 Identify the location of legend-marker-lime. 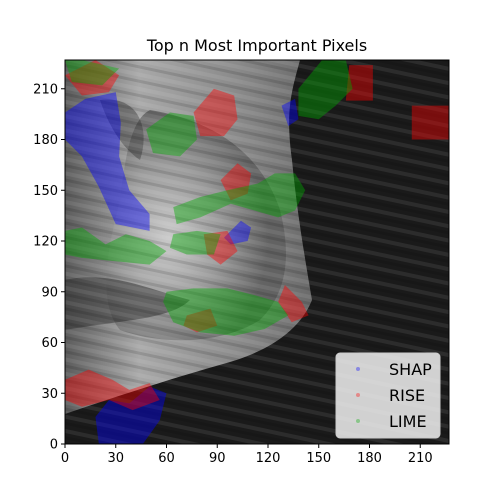
(358, 421).